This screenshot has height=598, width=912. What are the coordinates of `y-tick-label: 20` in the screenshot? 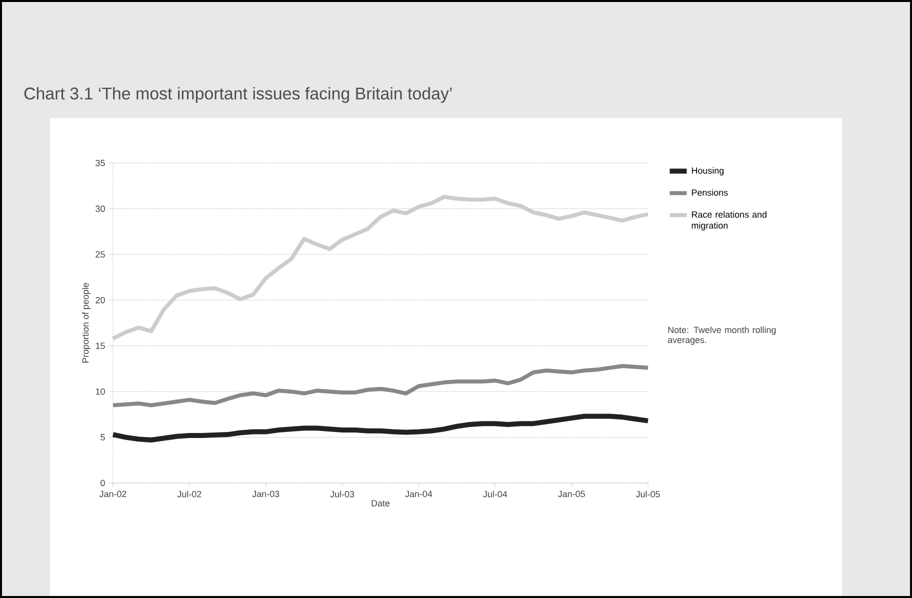 It's located at (100, 300).